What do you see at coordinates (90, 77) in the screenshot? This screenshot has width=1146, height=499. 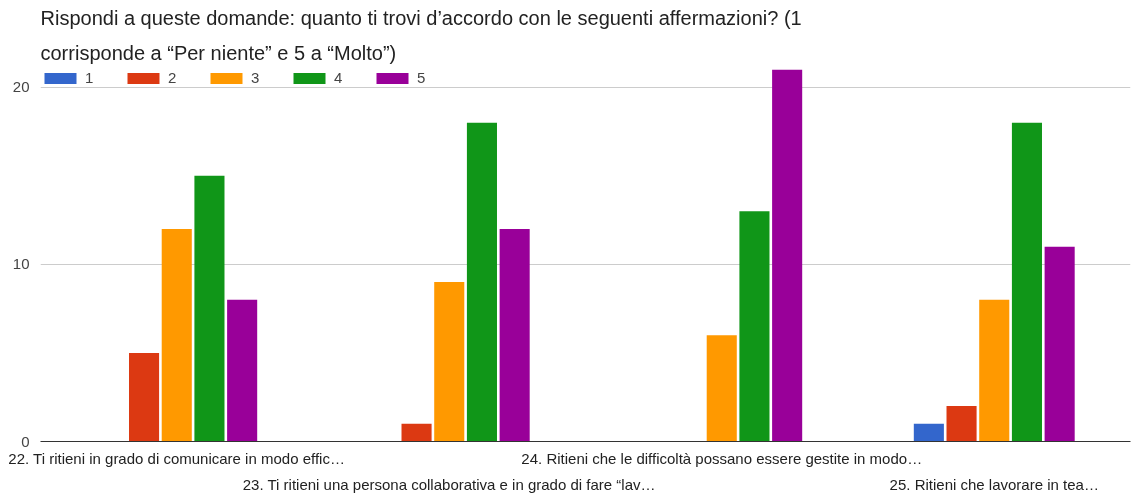 I see `legend-label: 1` at bounding box center [90, 77].